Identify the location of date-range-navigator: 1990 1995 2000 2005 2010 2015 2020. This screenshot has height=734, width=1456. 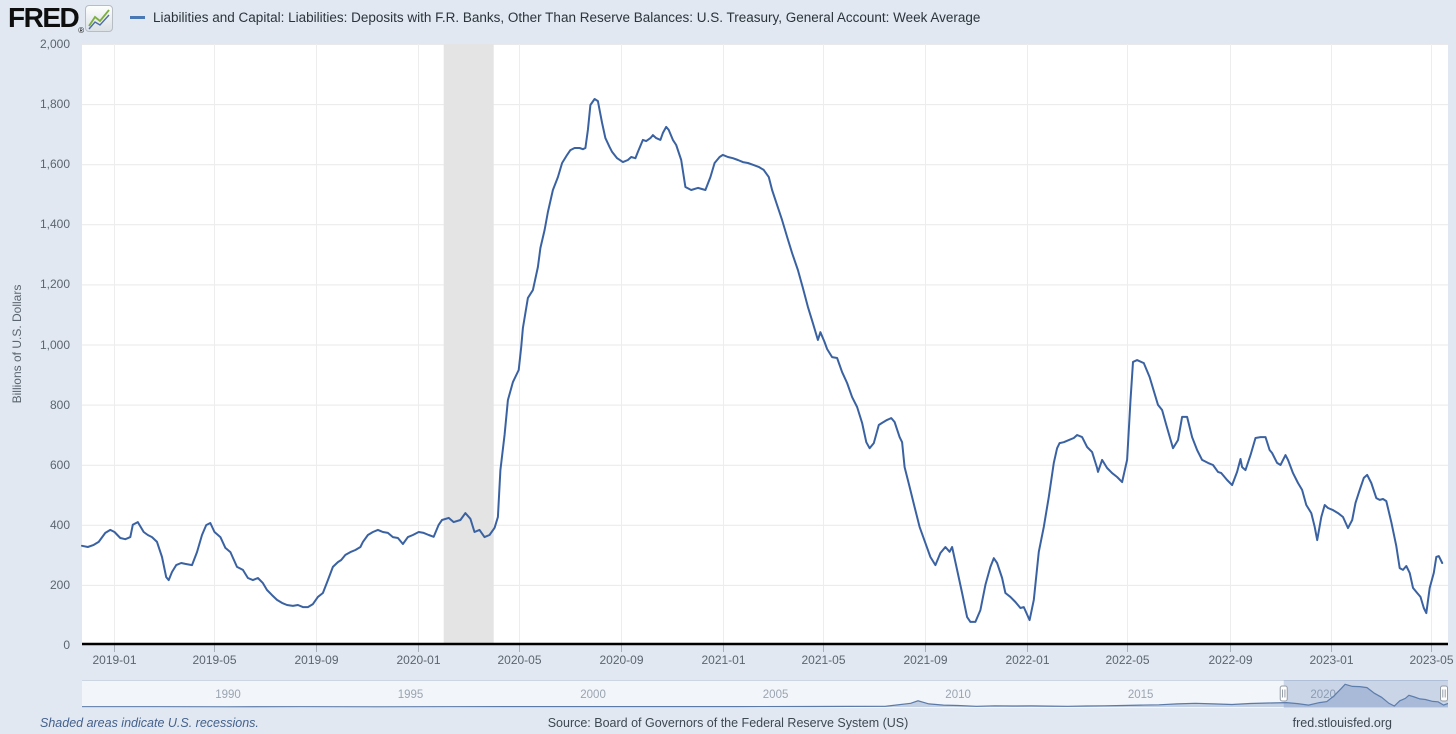
(765, 694).